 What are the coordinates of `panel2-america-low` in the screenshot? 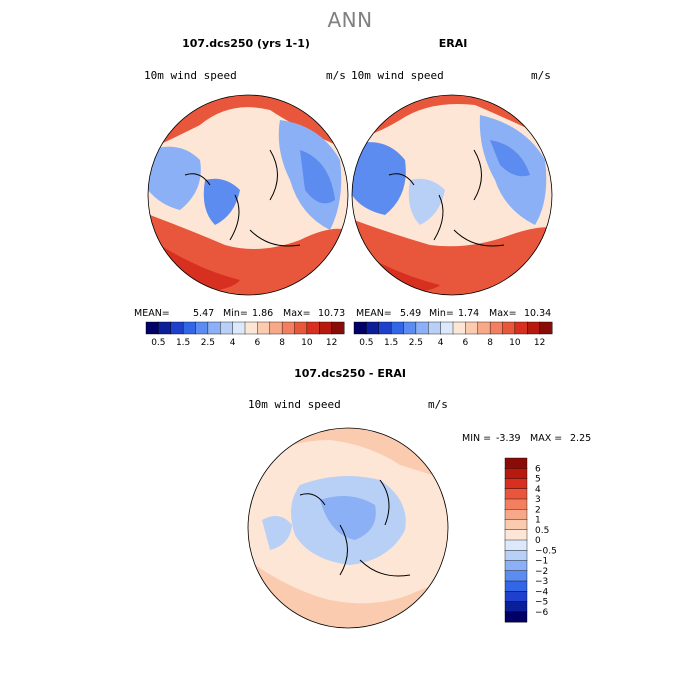 It's located at (379, 178).